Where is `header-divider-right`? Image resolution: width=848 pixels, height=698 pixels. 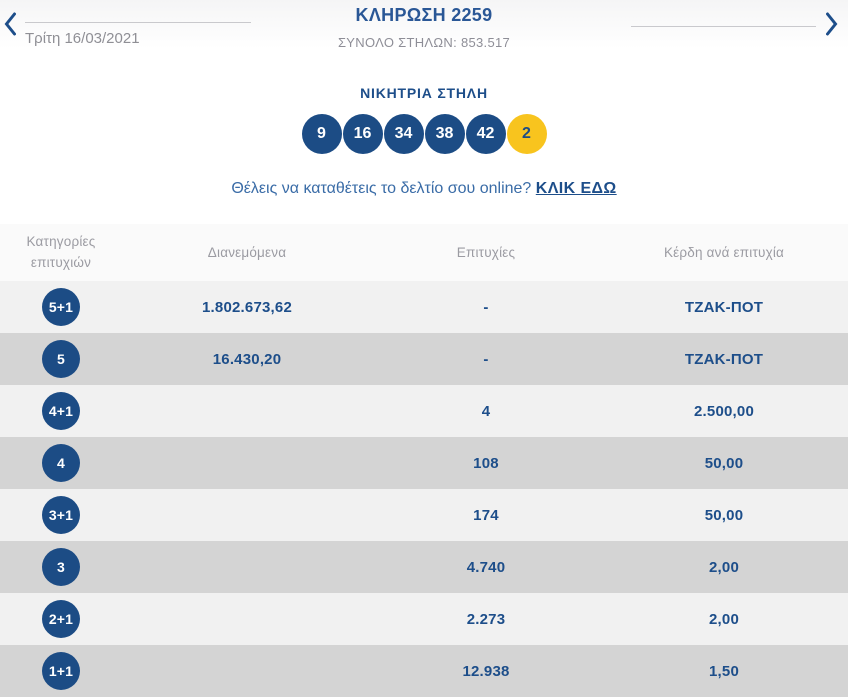
header-divider-right is located at coordinates (723, 26).